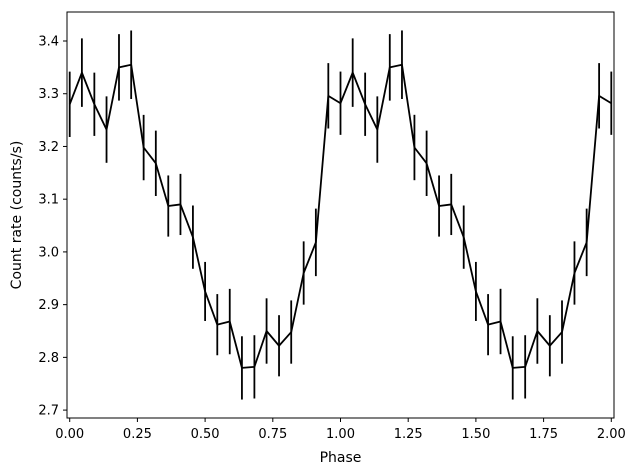 The height and width of the screenshot is (465, 630). Describe the element at coordinates (340, 434) in the screenshot. I see `x-tick-label: 1.00` at that location.